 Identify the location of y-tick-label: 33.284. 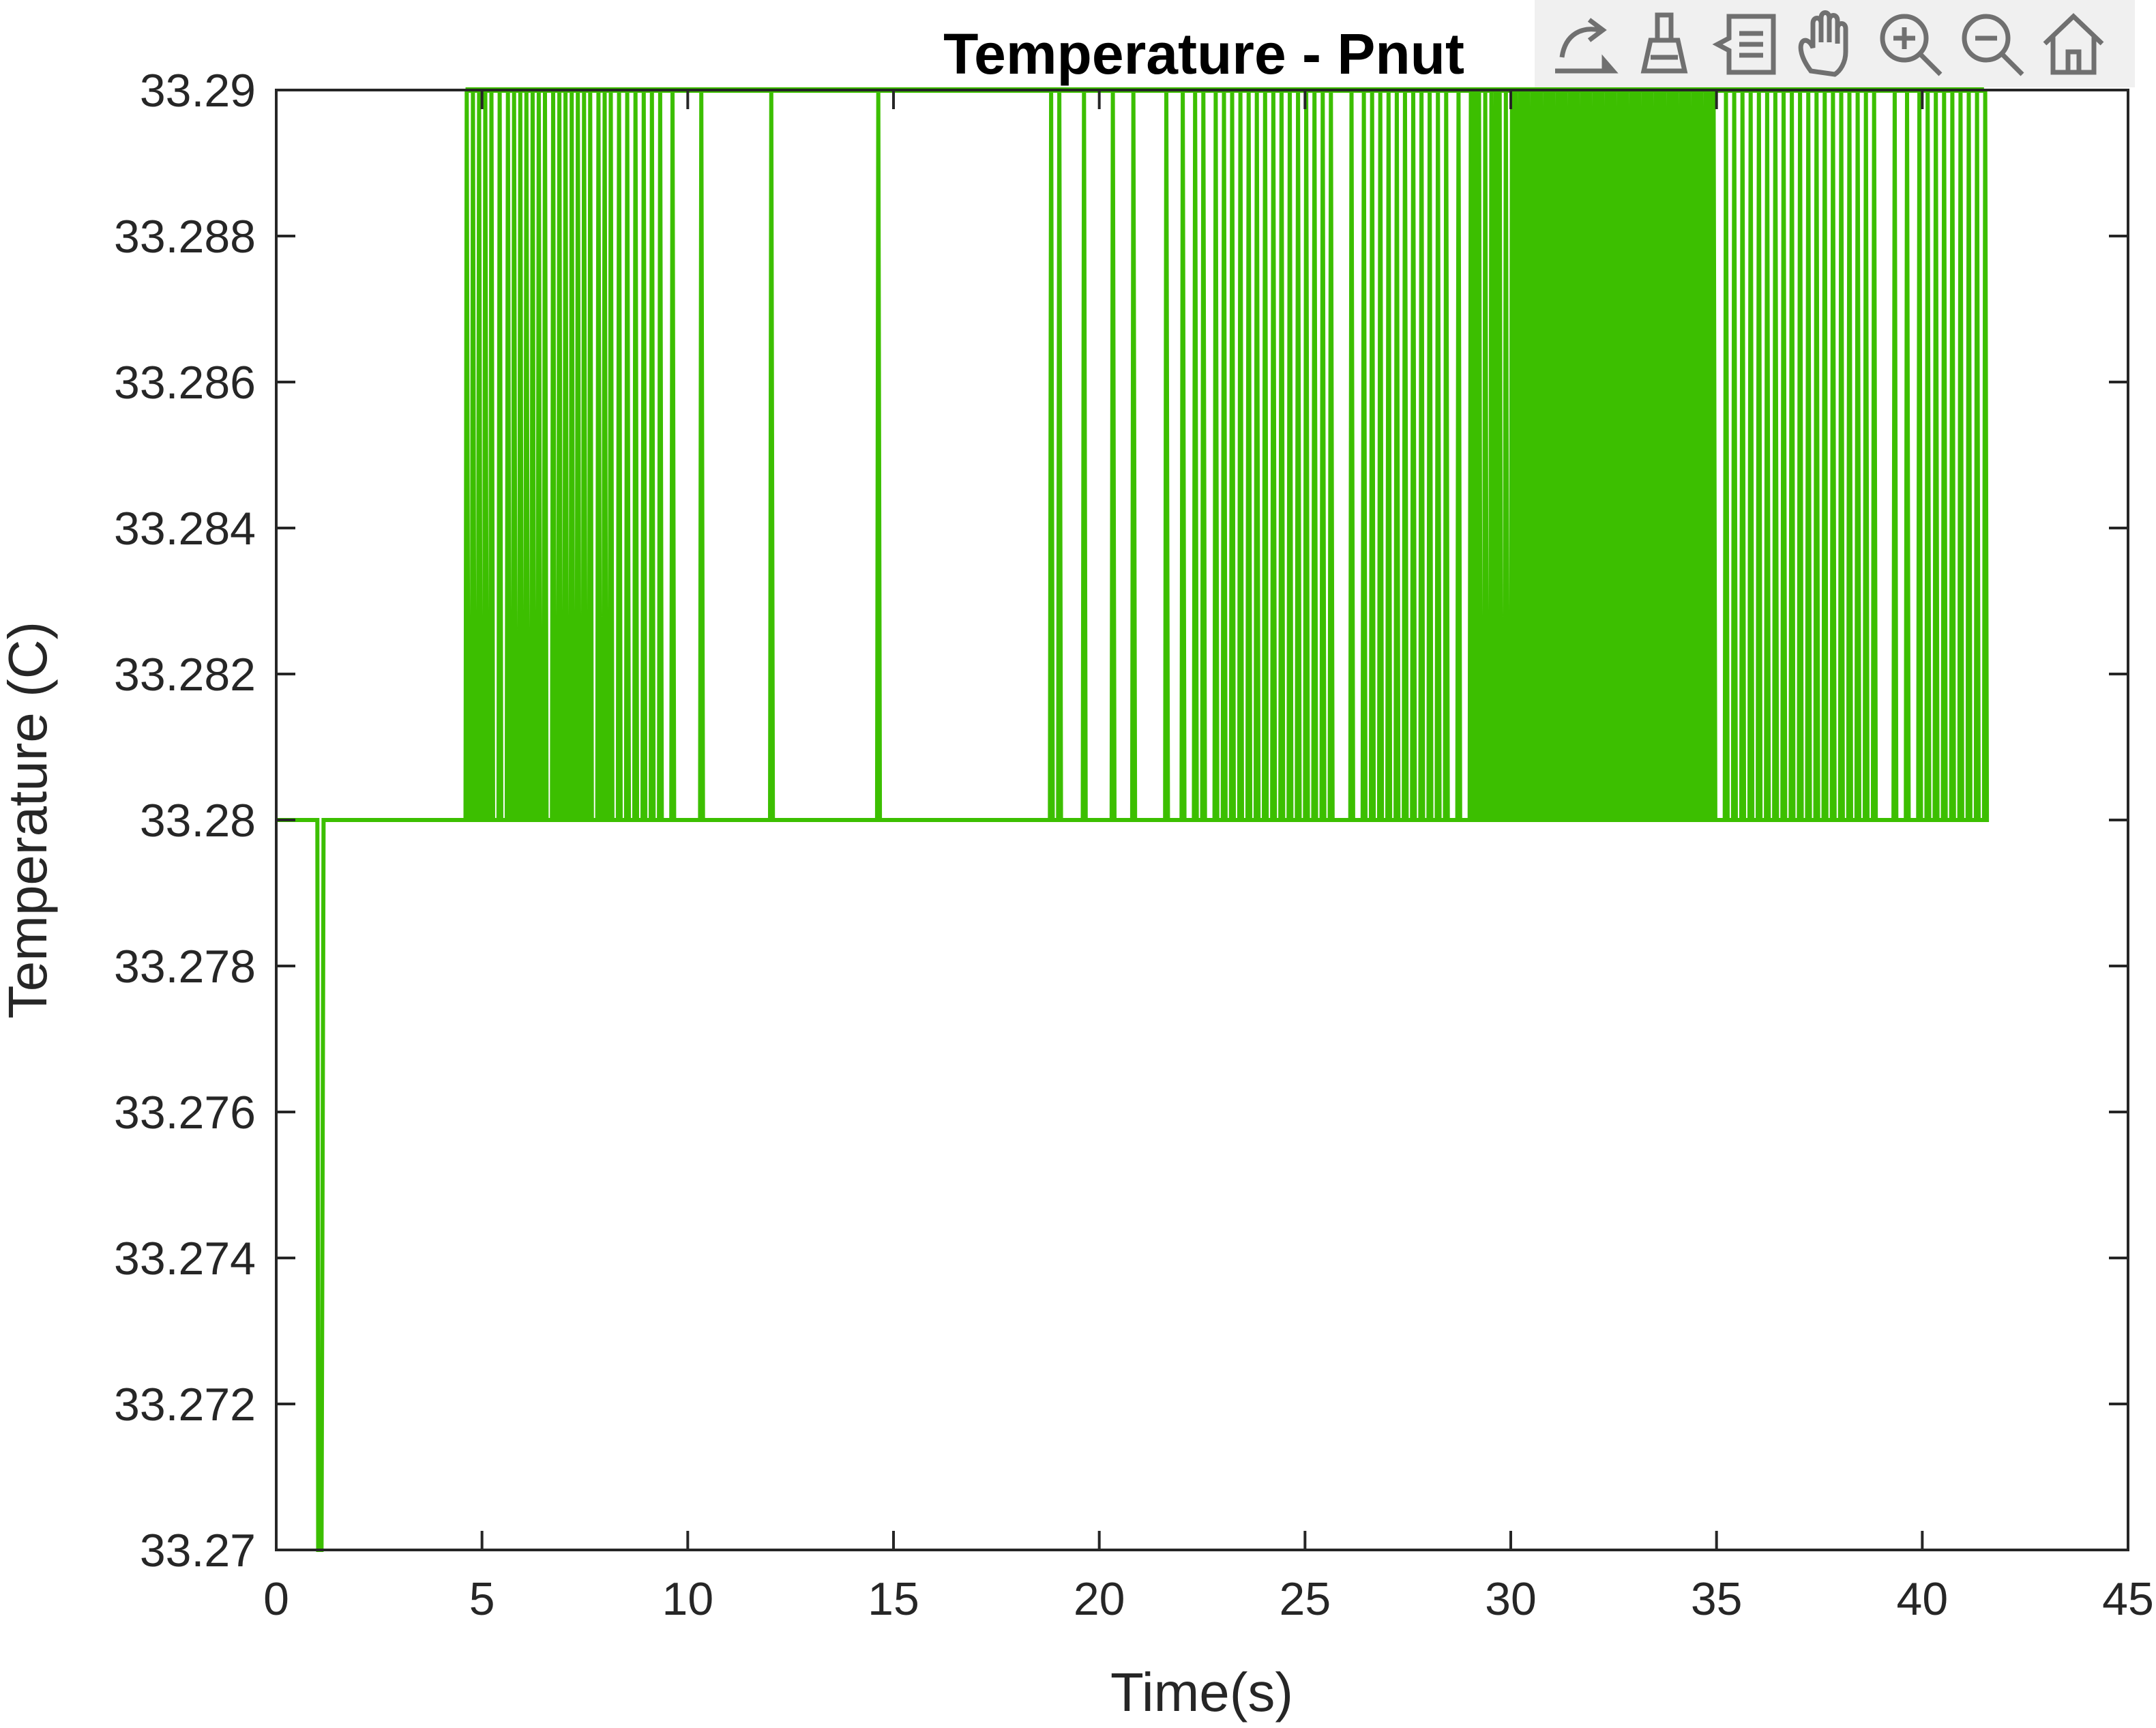
(185, 529).